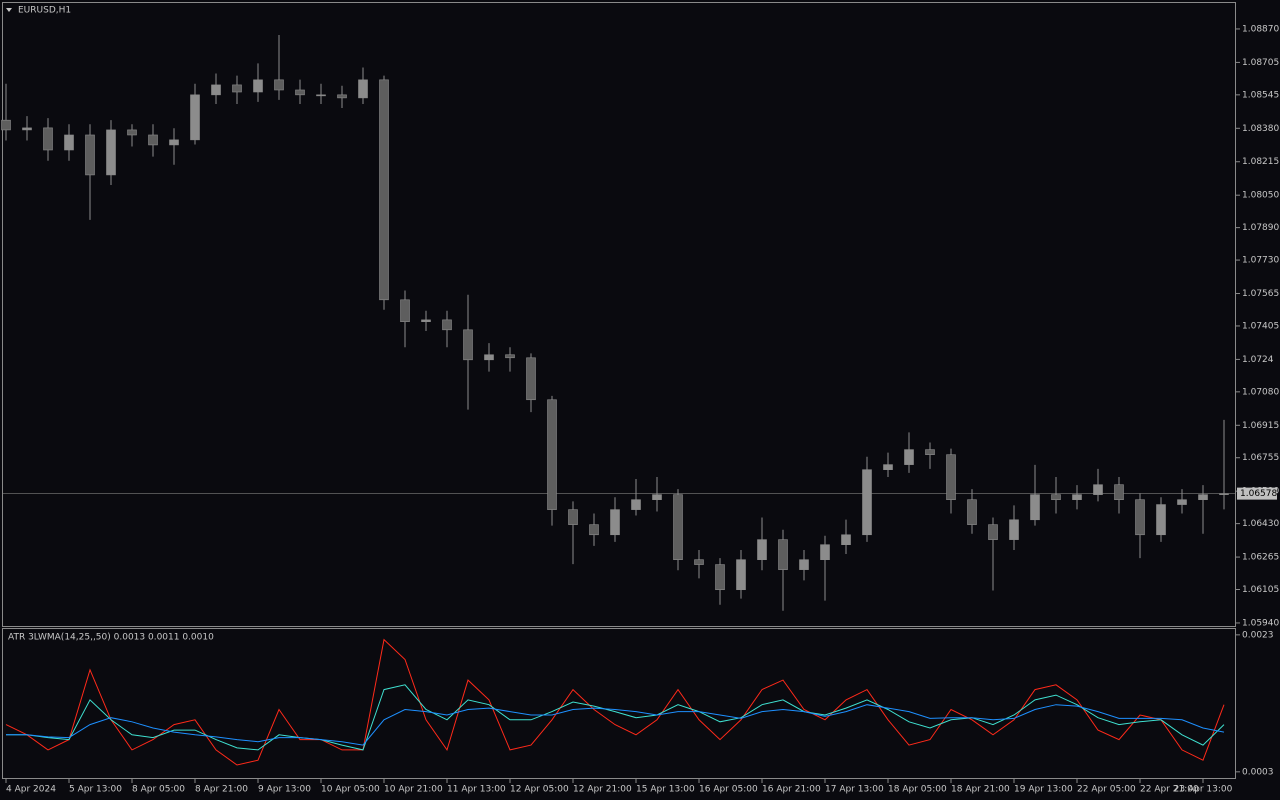 This screenshot has width=1280, height=800. Describe the element at coordinates (1260, 95) in the screenshot. I see `y-tick-label: 1.08545` at that location.